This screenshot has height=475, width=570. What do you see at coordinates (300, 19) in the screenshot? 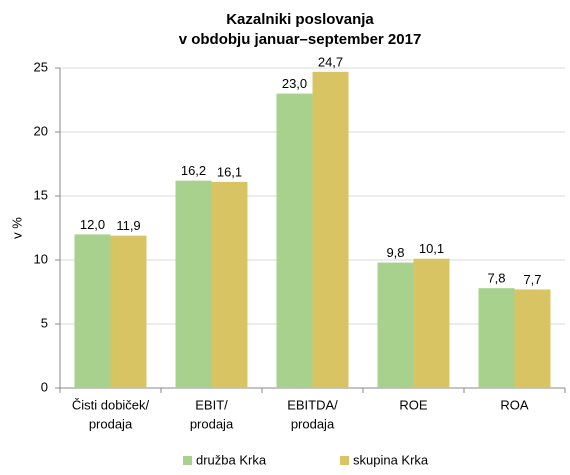
I see `chart-title: Kazalniki poslovanja` at bounding box center [300, 19].